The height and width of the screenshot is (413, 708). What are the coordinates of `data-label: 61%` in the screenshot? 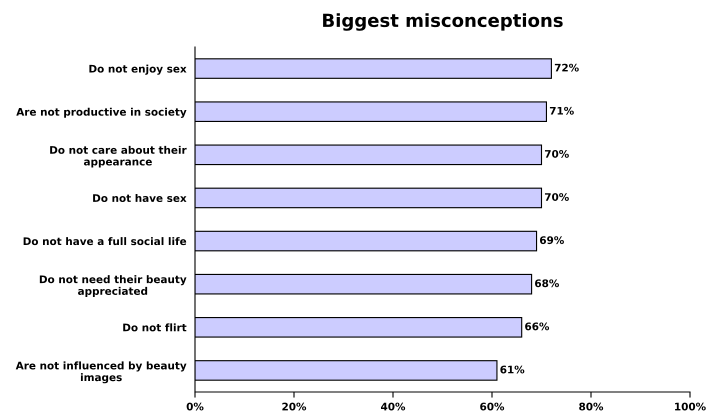 It's located at (512, 370).